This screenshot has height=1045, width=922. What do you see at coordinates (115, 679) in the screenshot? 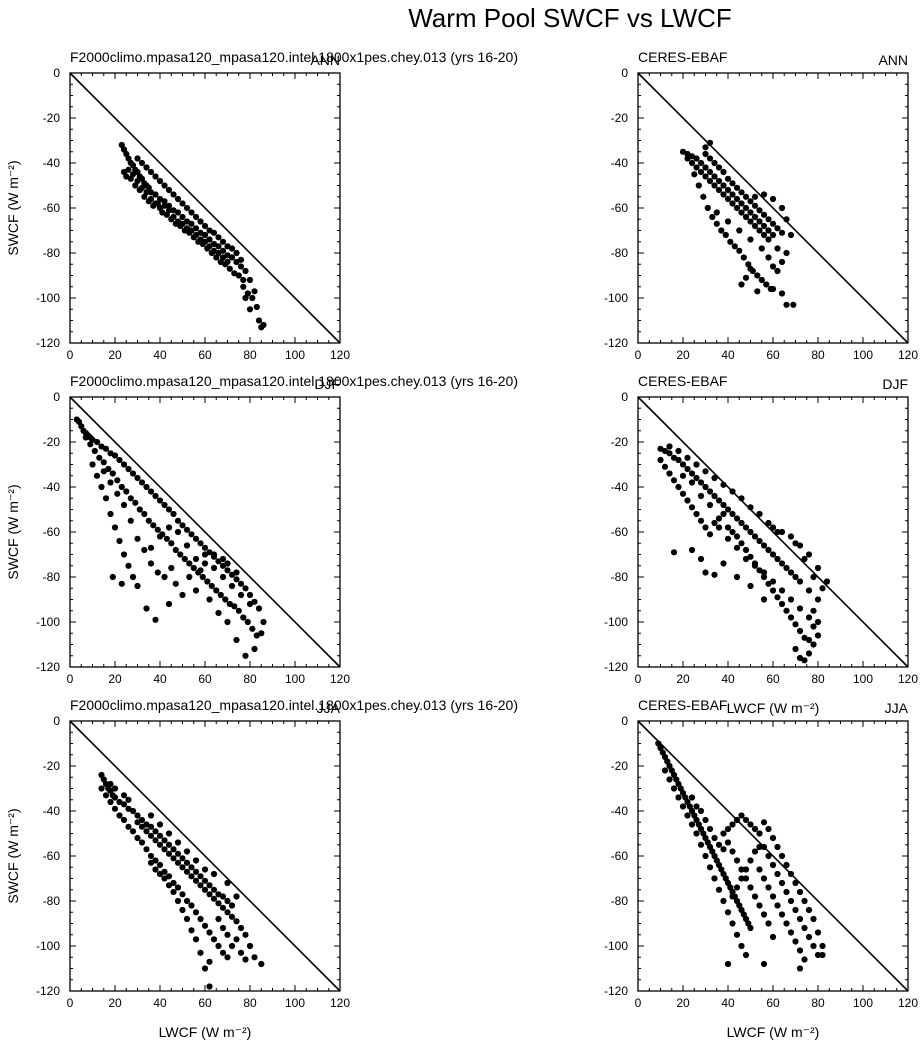
I see `x-tick-label: 20` at bounding box center [115, 679].